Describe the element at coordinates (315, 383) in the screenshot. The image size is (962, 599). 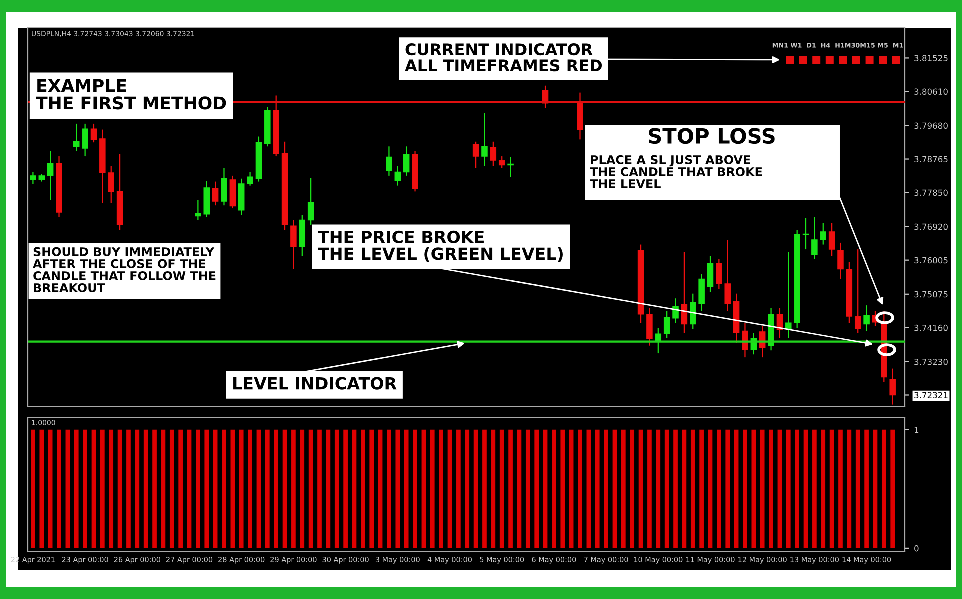
I see `annotation: LEVEL INDICATOR` at that location.